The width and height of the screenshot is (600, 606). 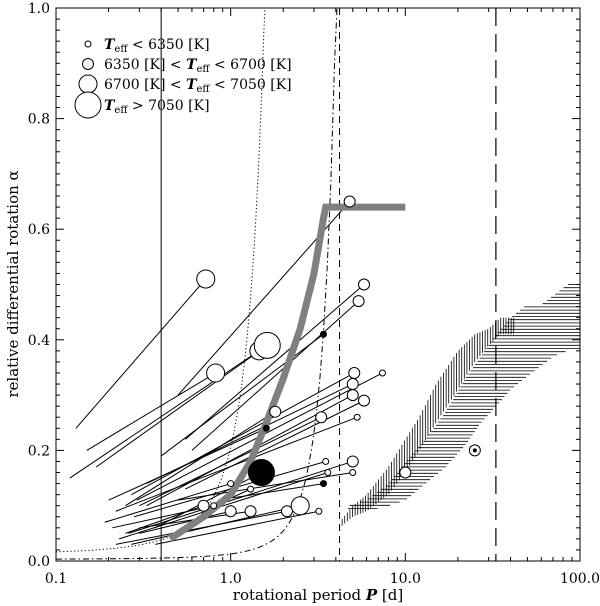 I want to click on legend-label-part: < 6350 [K], so click(x=168, y=45).